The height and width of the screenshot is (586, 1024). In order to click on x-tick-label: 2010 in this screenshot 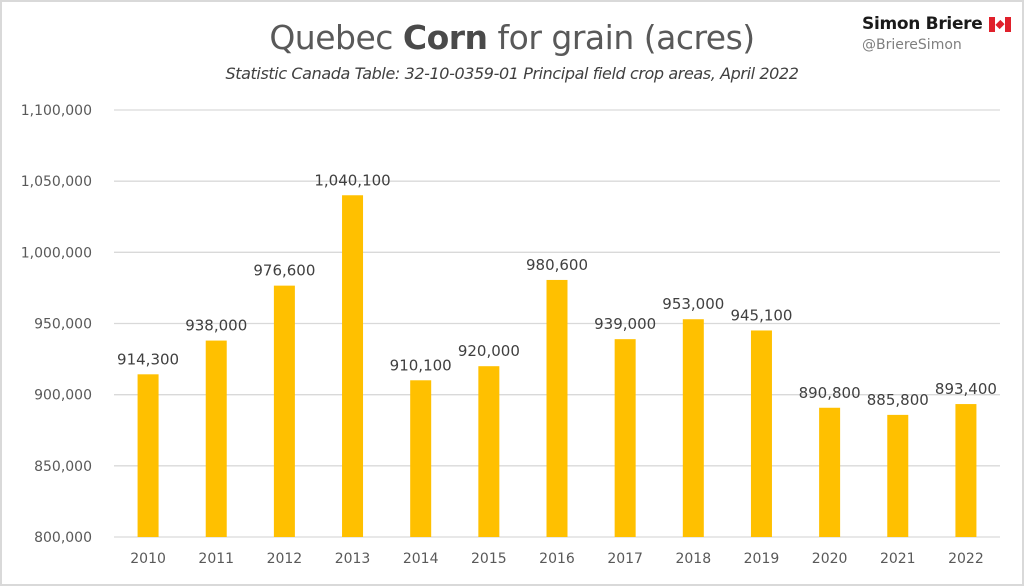, I will do `click(148, 559)`.